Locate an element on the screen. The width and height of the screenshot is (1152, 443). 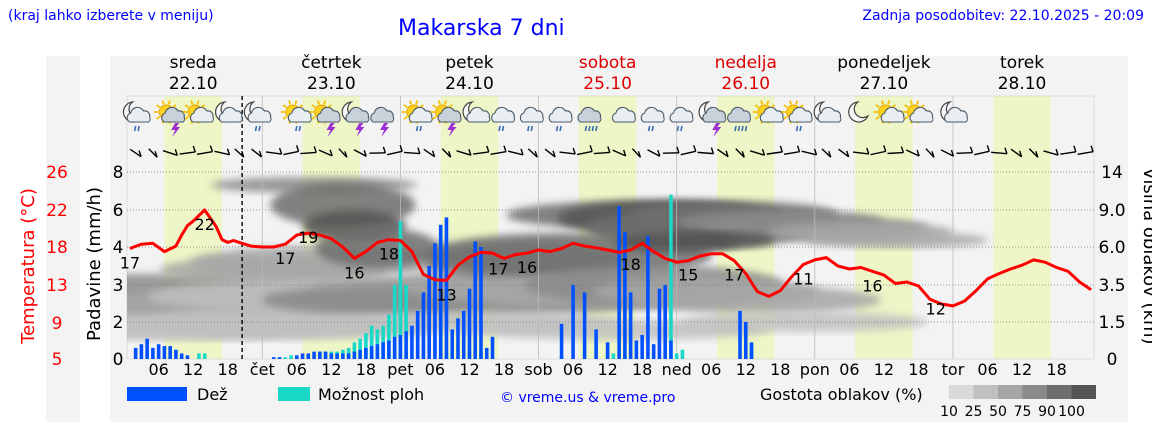
sun-cloud-thunder-icon is located at coordinates (325, 118).